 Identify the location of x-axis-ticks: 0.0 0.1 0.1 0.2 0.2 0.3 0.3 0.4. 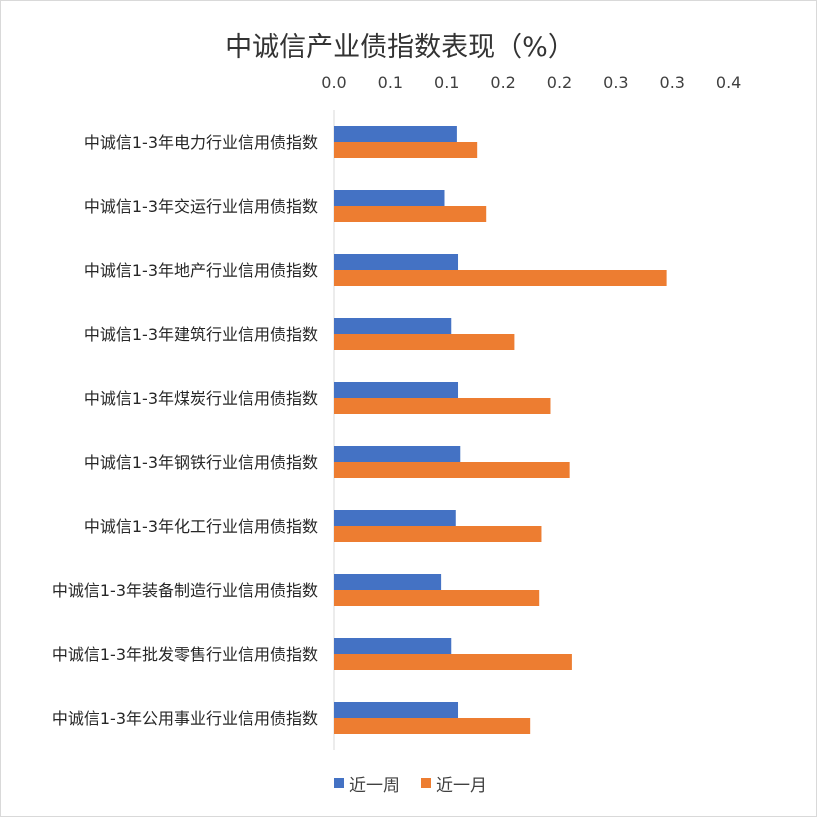
(531, 82).